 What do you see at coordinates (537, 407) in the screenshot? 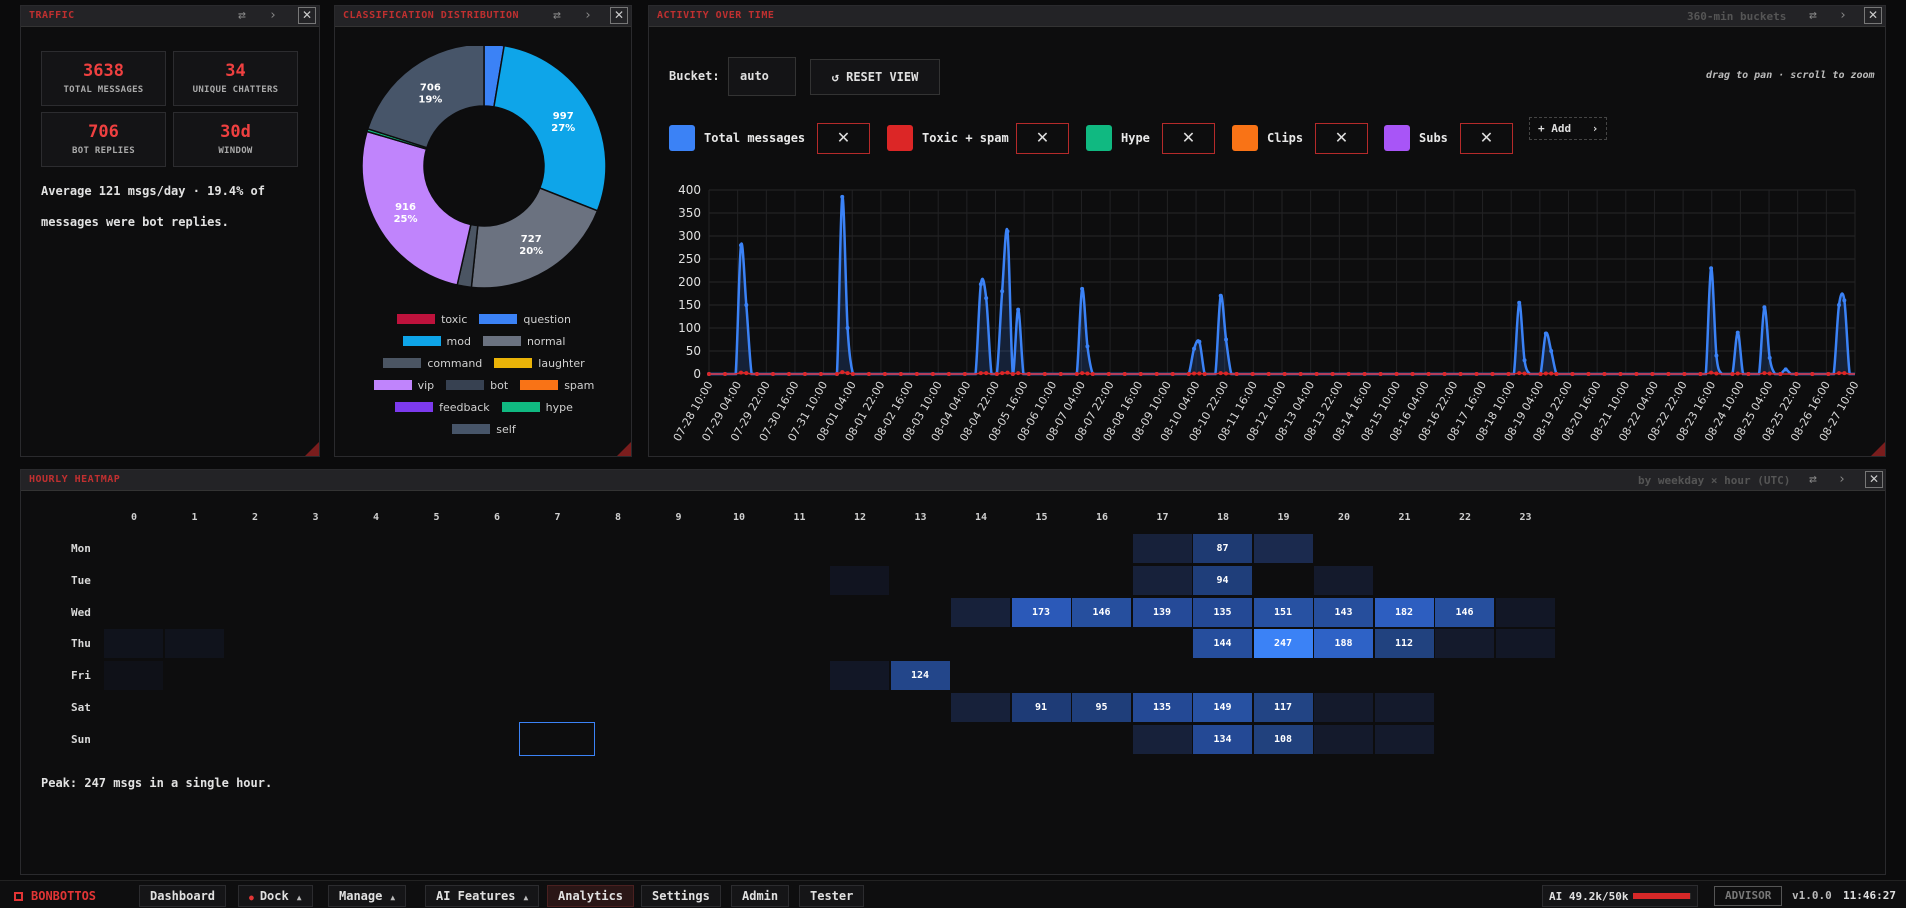
I see `legend-item-hype: hype` at bounding box center [537, 407].